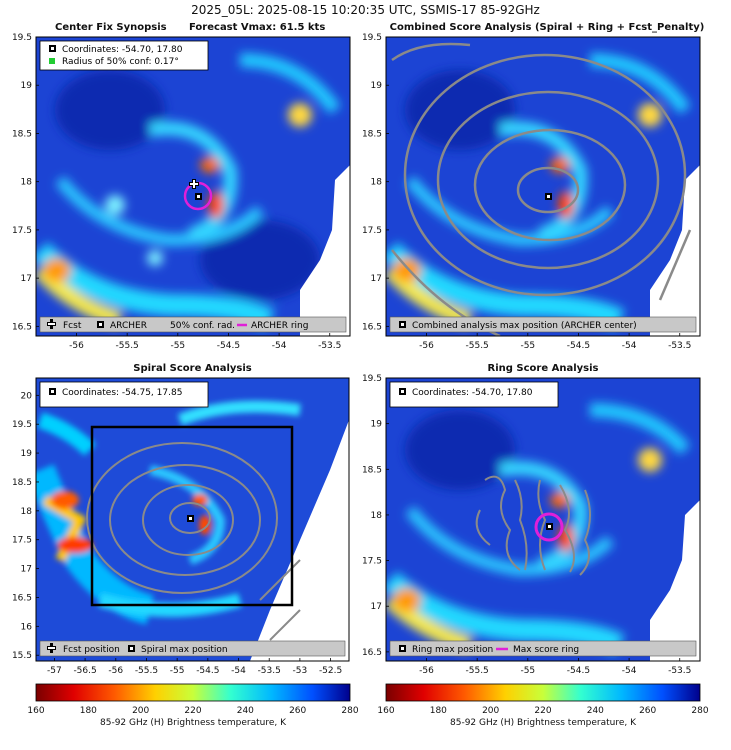 This screenshot has height=750, width=731. I want to click on panel3-info-box: Coordinates: -54.75, 17.85, so click(124, 394).